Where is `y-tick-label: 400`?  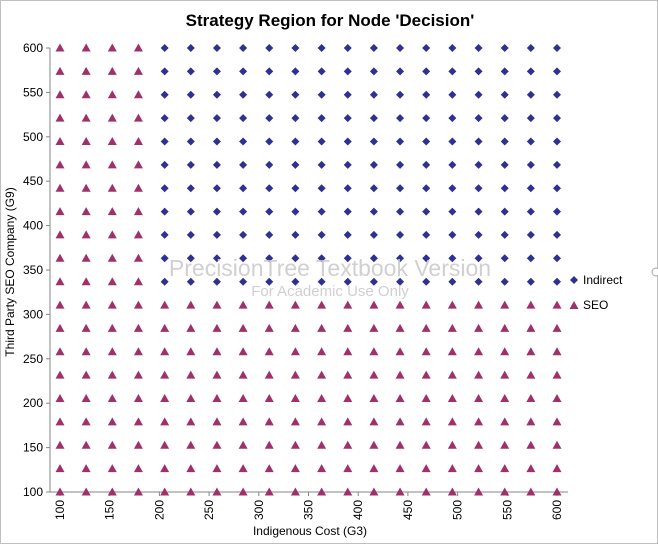
y-tick-label: 400 is located at coordinates (33, 226).